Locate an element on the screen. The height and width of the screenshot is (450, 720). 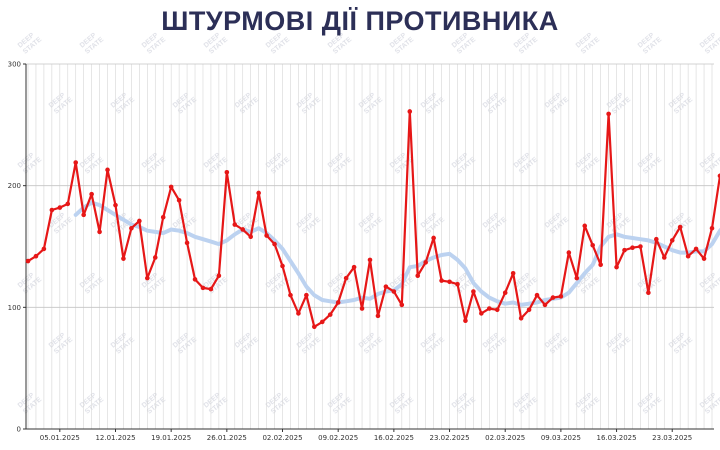
x-tick-label: 16.03.2025 is located at coordinates (617, 438).